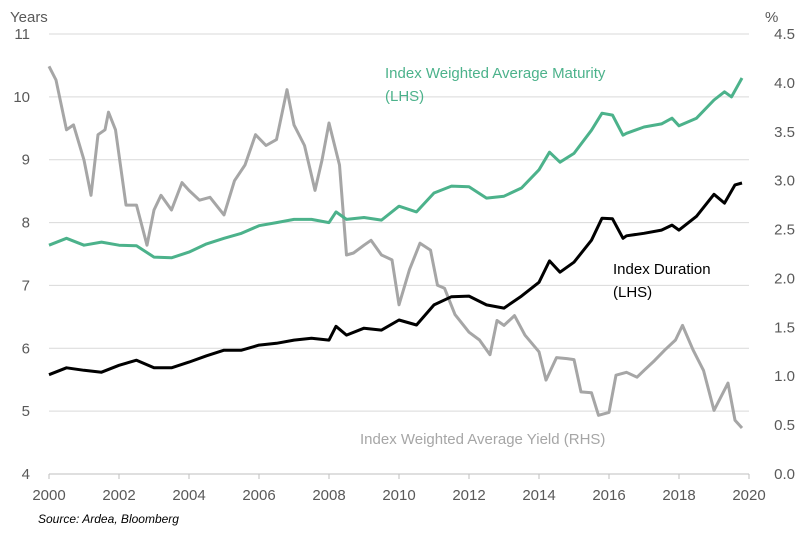 The width and height of the screenshot is (809, 533). Describe the element at coordinates (258, 495) in the screenshot. I see `x-tick-label: 2006` at that location.